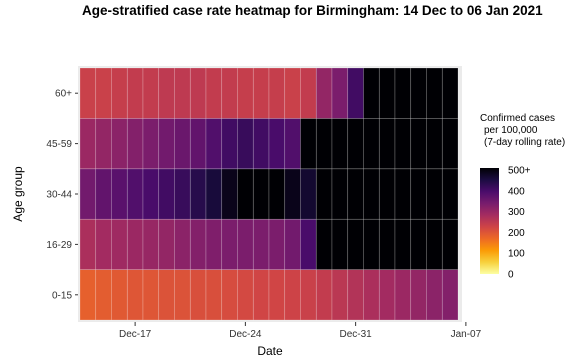 The width and height of the screenshot is (585, 362). I want to click on legend-title-line: (7-day rolling rate), so click(524, 142).